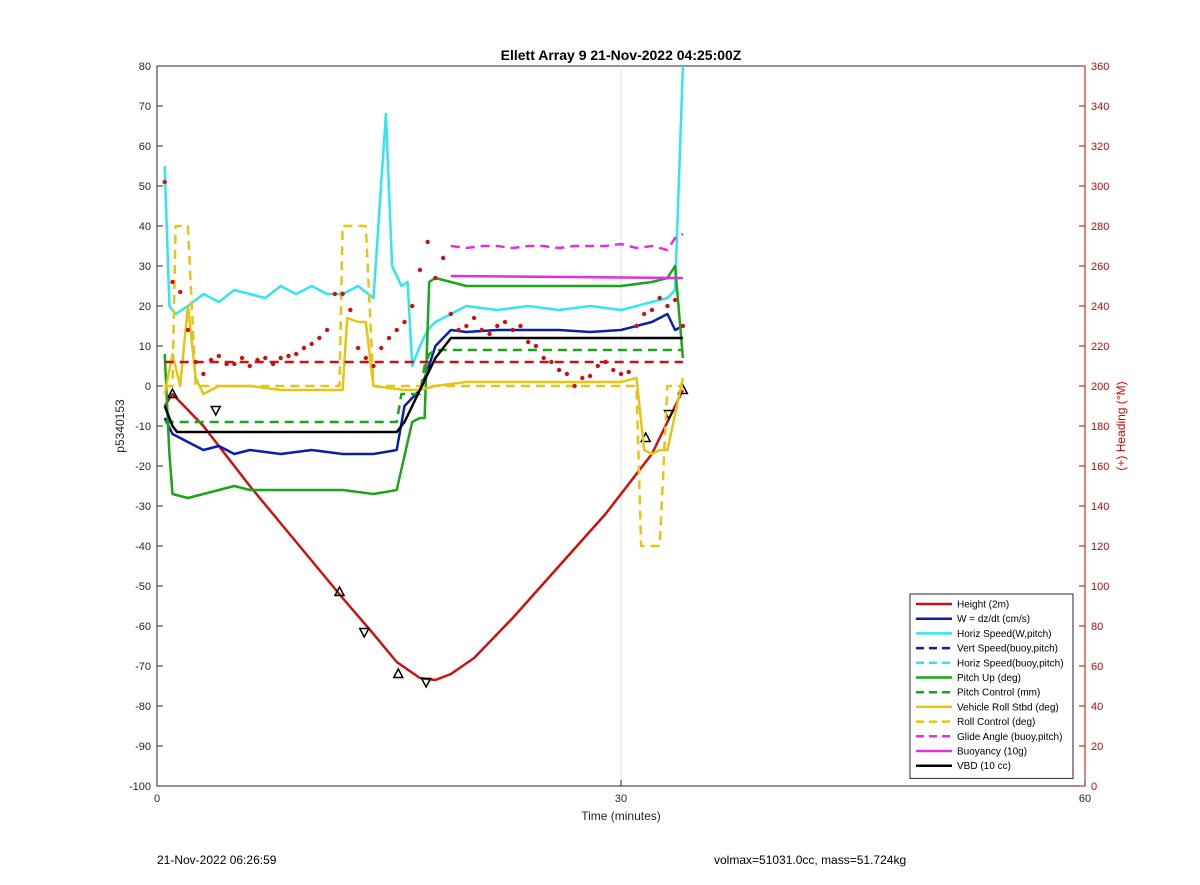  I want to click on y-tick-label: -70, so click(143, 667).